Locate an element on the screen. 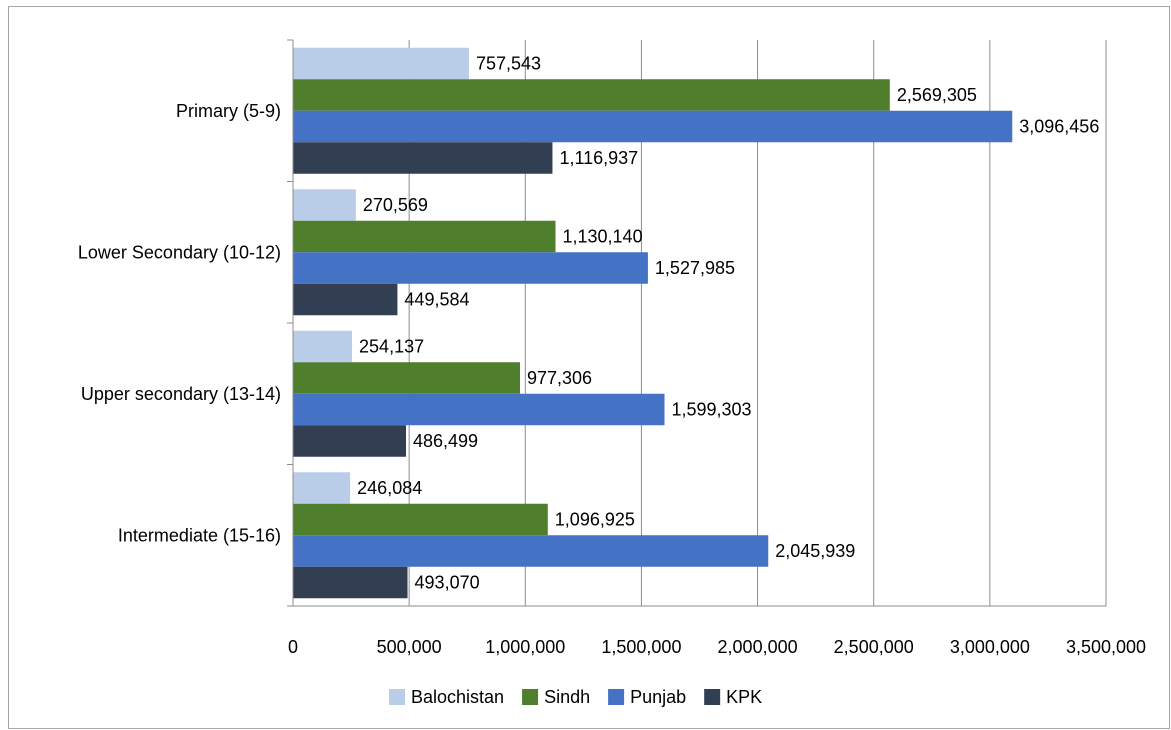 The image size is (1171, 730). category-label: Intermediate (15-16) is located at coordinates (199, 535).